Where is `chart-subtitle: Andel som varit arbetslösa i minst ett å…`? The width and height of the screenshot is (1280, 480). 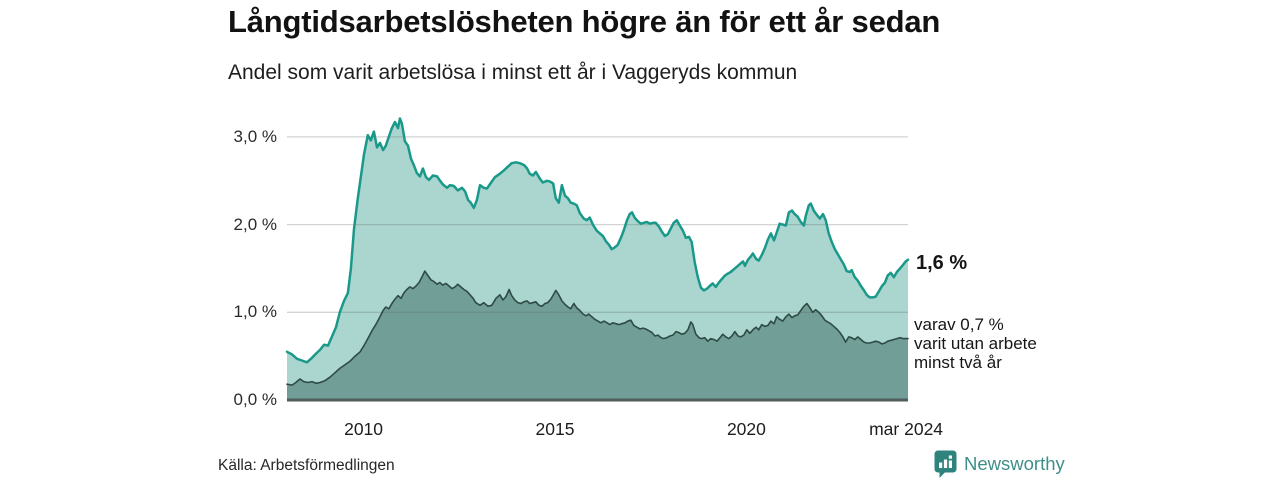
chart-subtitle: Andel som varit arbetslösa i minst ett å… is located at coordinates (513, 72).